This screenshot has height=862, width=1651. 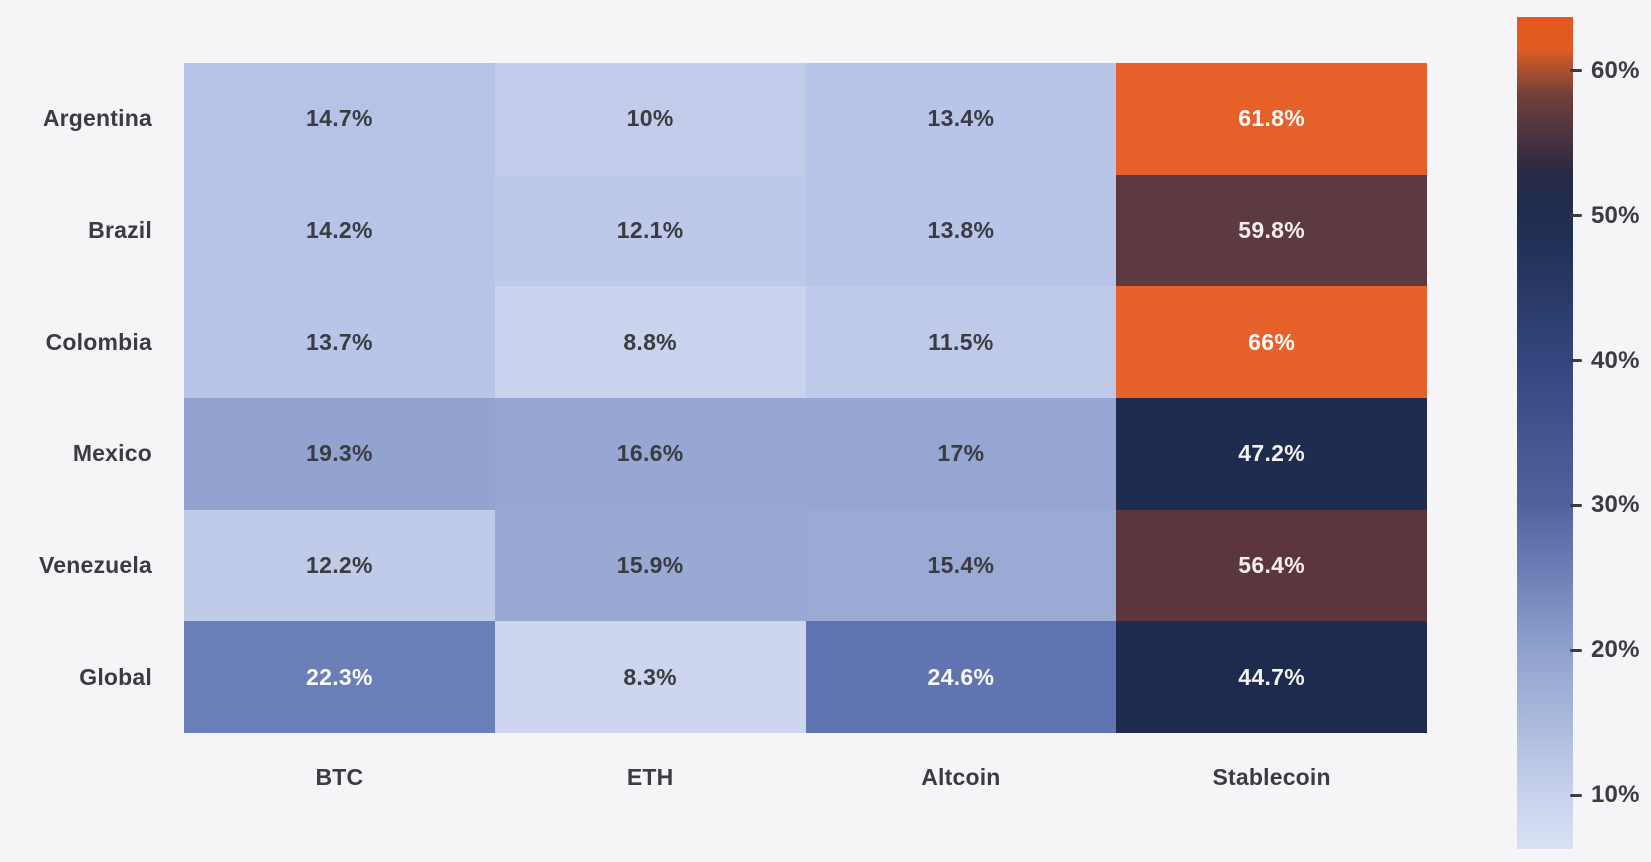 What do you see at coordinates (1271, 230) in the screenshot?
I see `heatmap-cell: 59.8%` at bounding box center [1271, 230].